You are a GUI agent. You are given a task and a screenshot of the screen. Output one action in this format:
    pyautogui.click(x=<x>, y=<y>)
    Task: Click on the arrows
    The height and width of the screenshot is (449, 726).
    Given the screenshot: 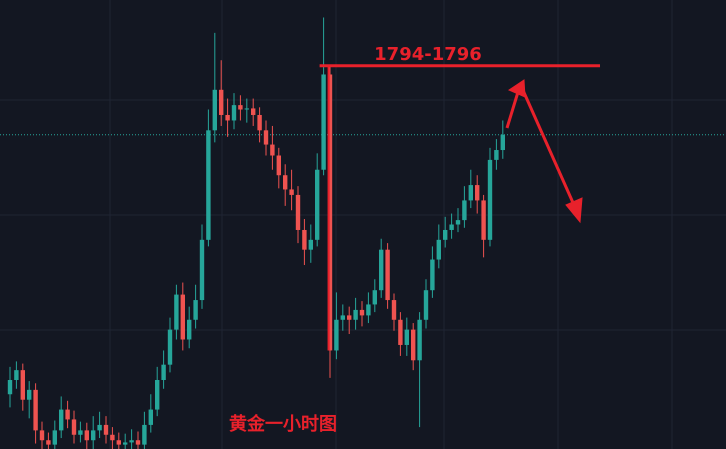 What is the action you would take?
    pyautogui.click(x=544, y=151)
    